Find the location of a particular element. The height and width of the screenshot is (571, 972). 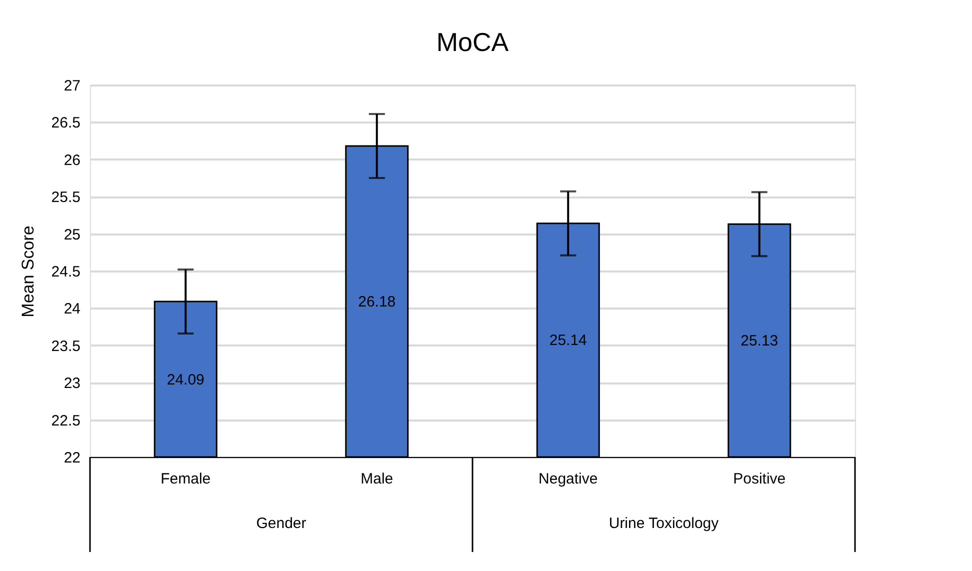

y-tick-label: 22 is located at coordinates (72, 458).